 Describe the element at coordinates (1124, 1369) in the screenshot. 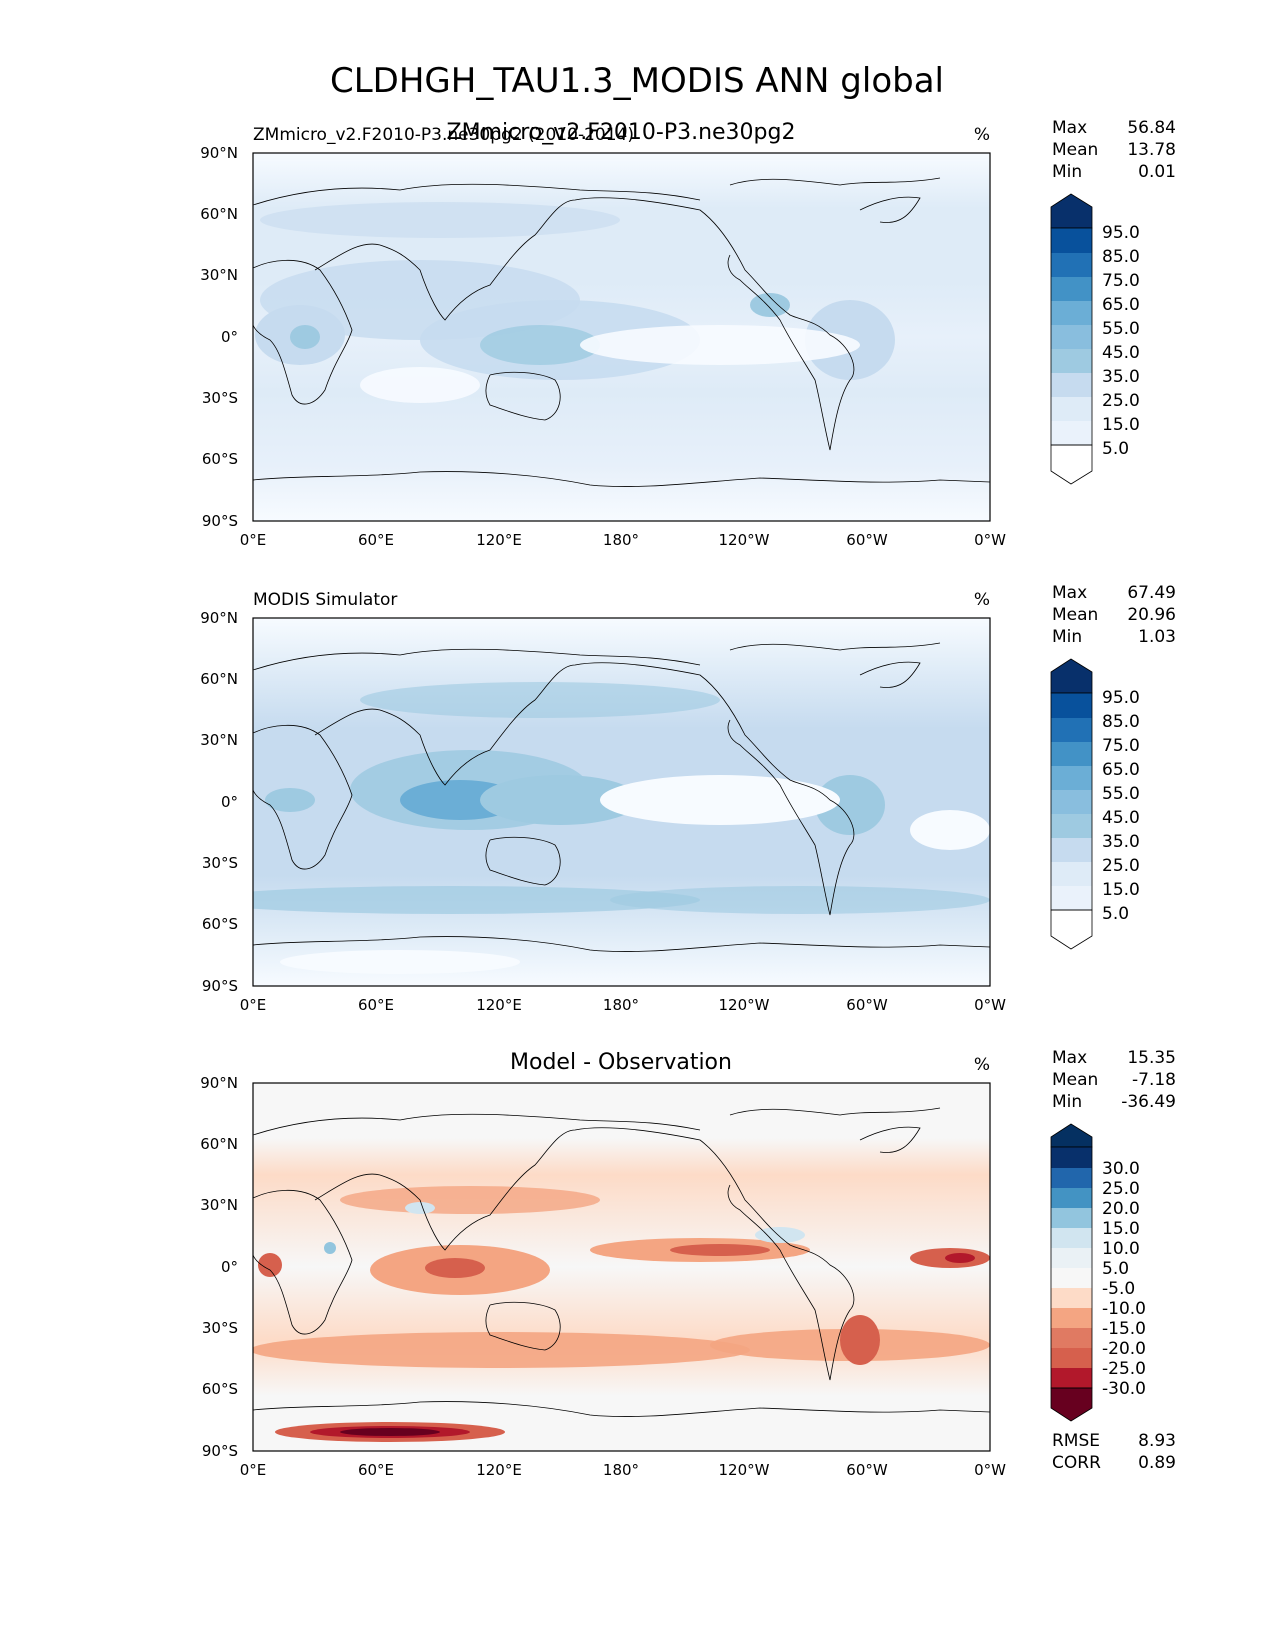

I see `colorbar-tick: -25.0` at that location.